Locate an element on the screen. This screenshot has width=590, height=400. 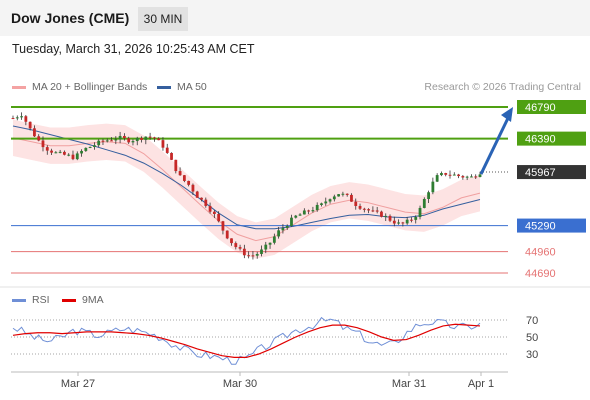
copyright-text: Research © 2026 Trading Central is located at coordinates (502, 87).